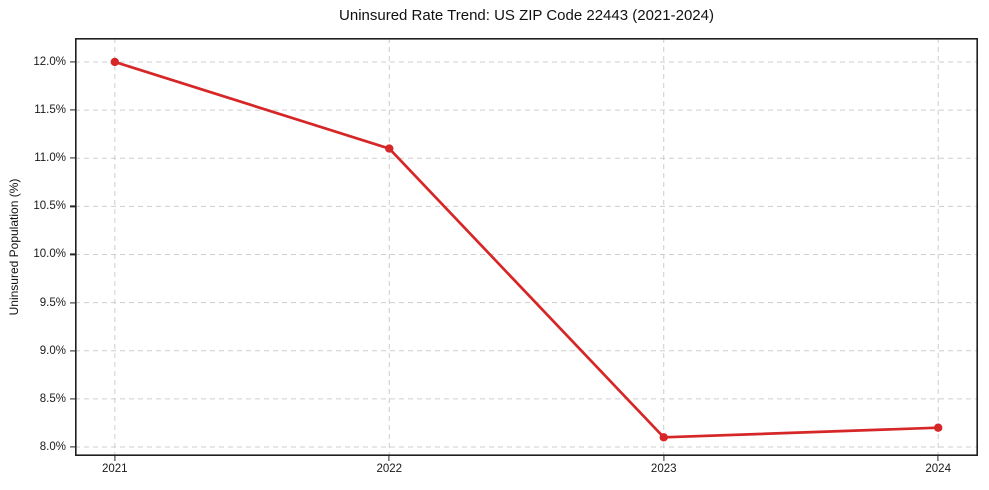 This screenshot has width=989, height=490. What do you see at coordinates (663, 469) in the screenshot?
I see `x-tick-label: 2023` at bounding box center [663, 469].